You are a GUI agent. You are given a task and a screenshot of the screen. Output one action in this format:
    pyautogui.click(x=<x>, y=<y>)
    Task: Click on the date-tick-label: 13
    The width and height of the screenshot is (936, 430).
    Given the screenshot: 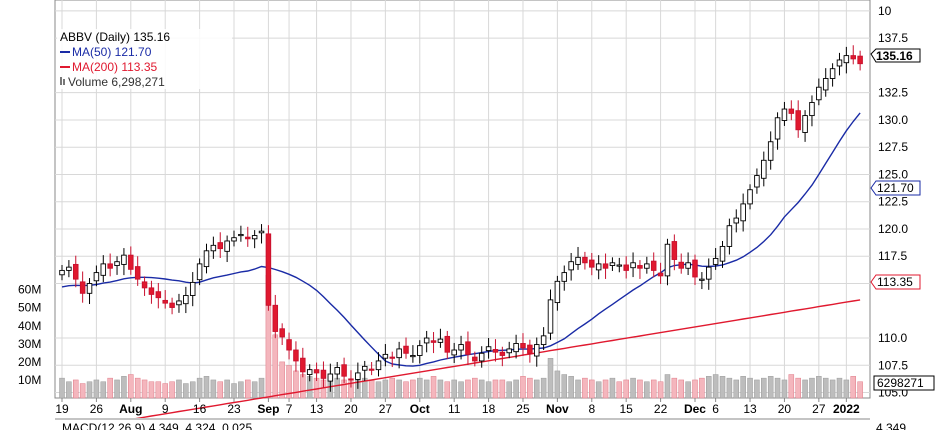 What is the action you would take?
    pyautogui.click(x=317, y=409)
    